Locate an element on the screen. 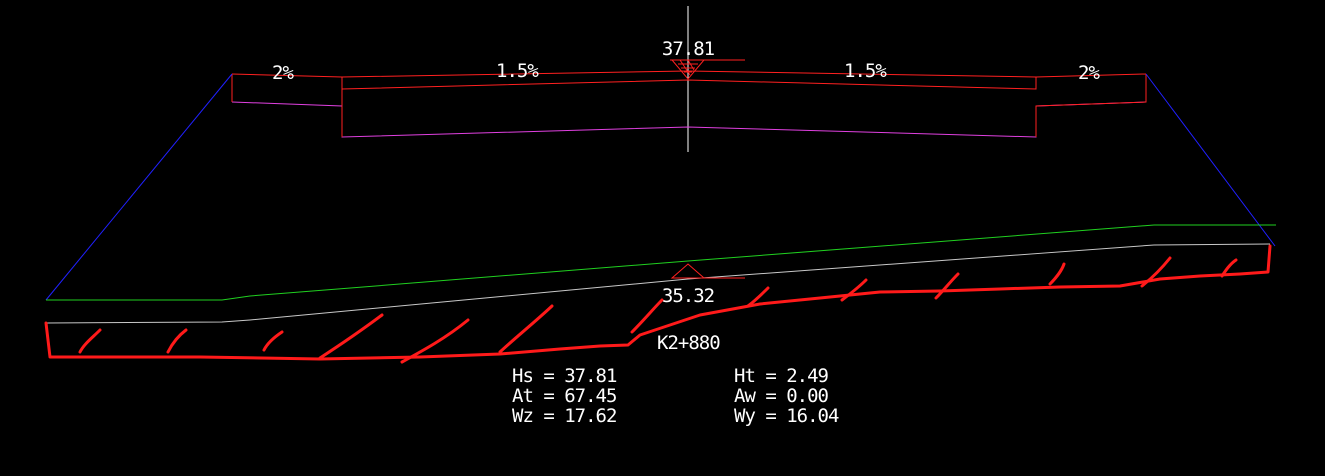  left-fill-slope is located at coordinates (139, 187).